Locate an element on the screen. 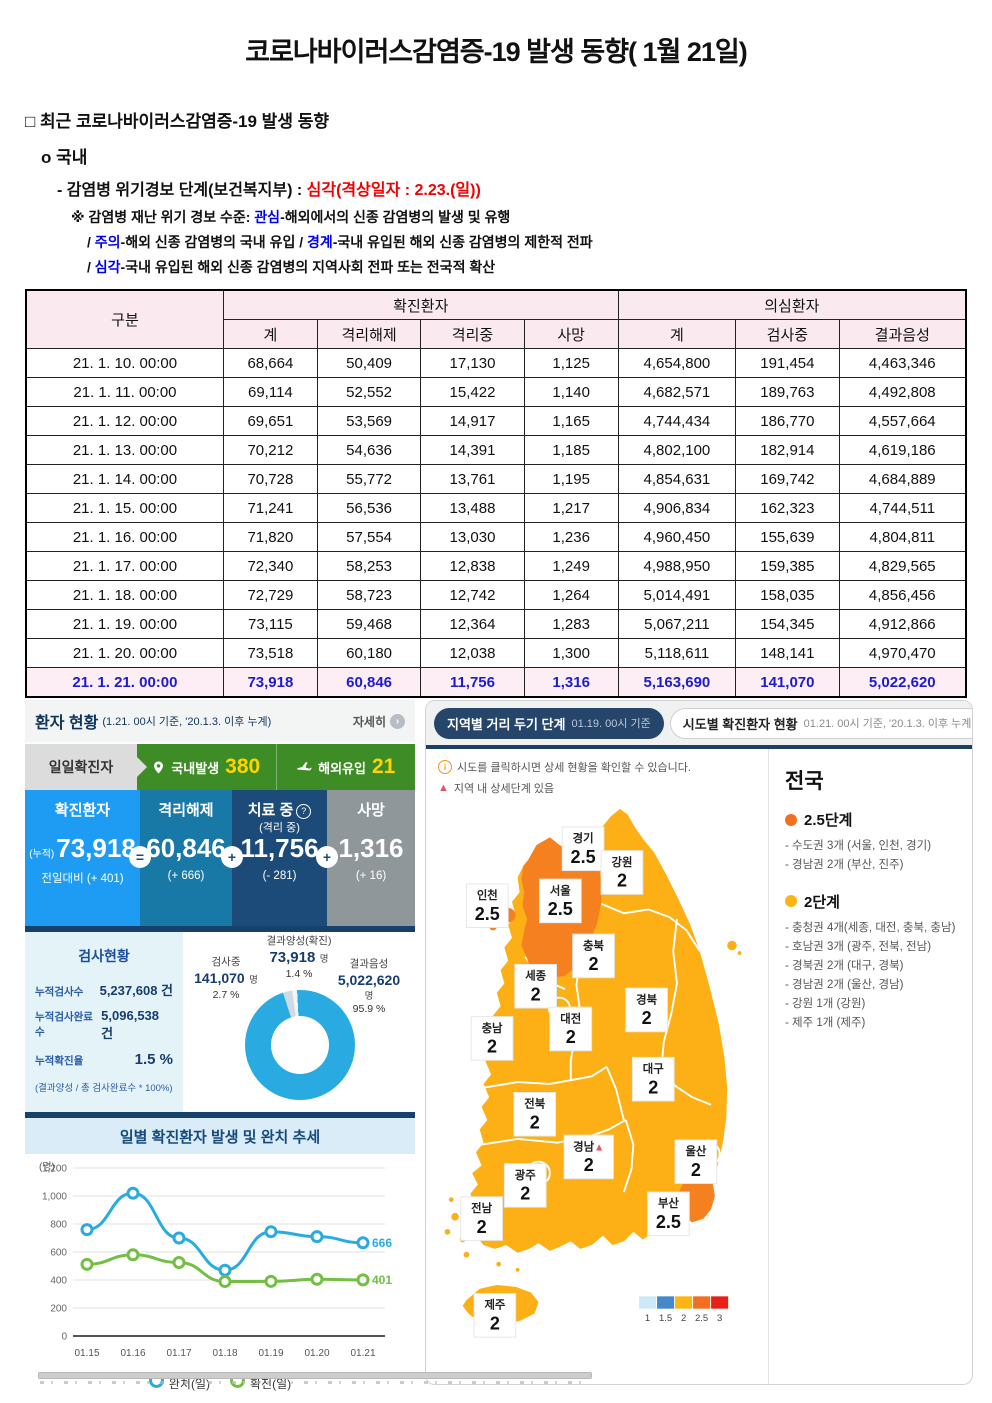  map-region-label: 경북 2 is located at coordinates (646, 1010).